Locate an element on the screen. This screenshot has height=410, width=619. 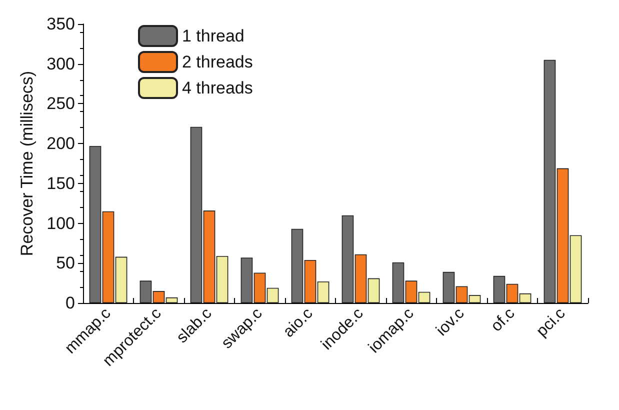
legend-label: 1 thread is located at coordinates (213, 36).